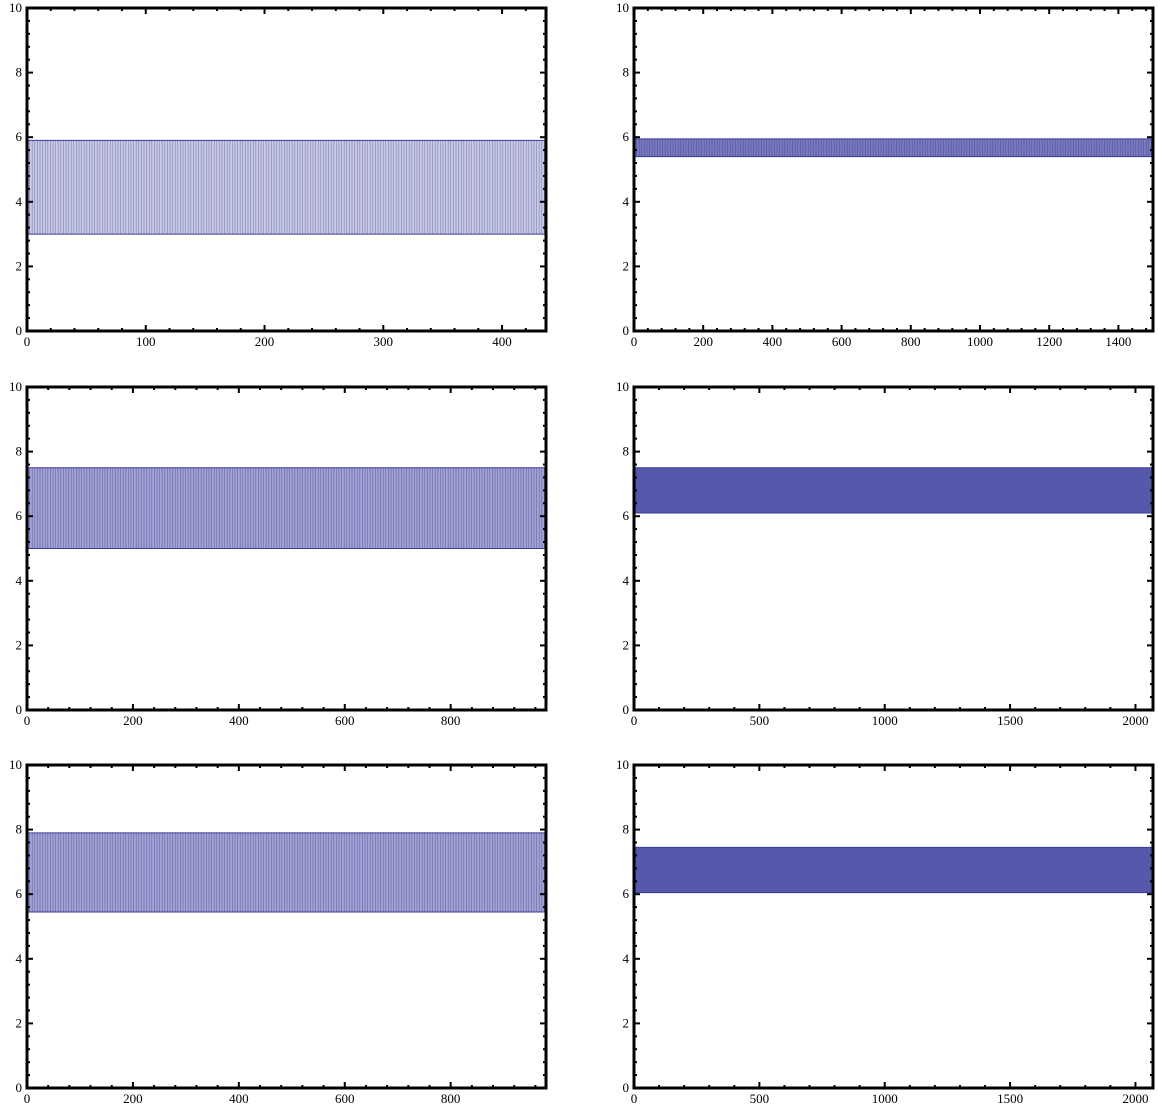  I want to click on x-tick-label: 100, so click(146, 341).